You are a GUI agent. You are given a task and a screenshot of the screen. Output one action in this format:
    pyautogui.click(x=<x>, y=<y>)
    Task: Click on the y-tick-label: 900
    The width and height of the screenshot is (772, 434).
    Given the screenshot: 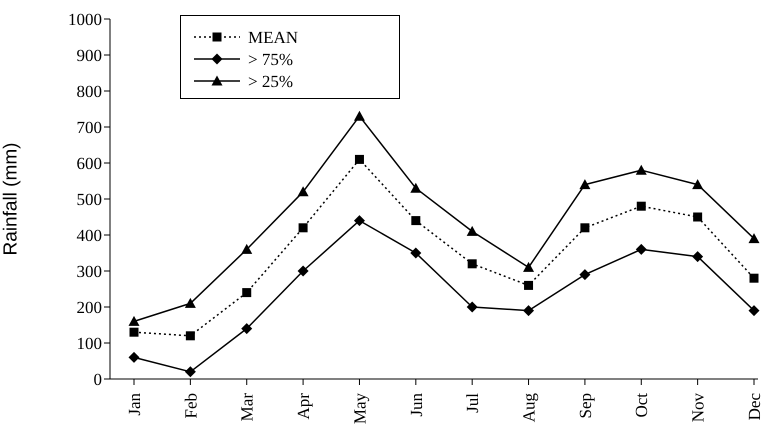 What is the action you would take?
    pyautogui.click(x=89, y=56)
    